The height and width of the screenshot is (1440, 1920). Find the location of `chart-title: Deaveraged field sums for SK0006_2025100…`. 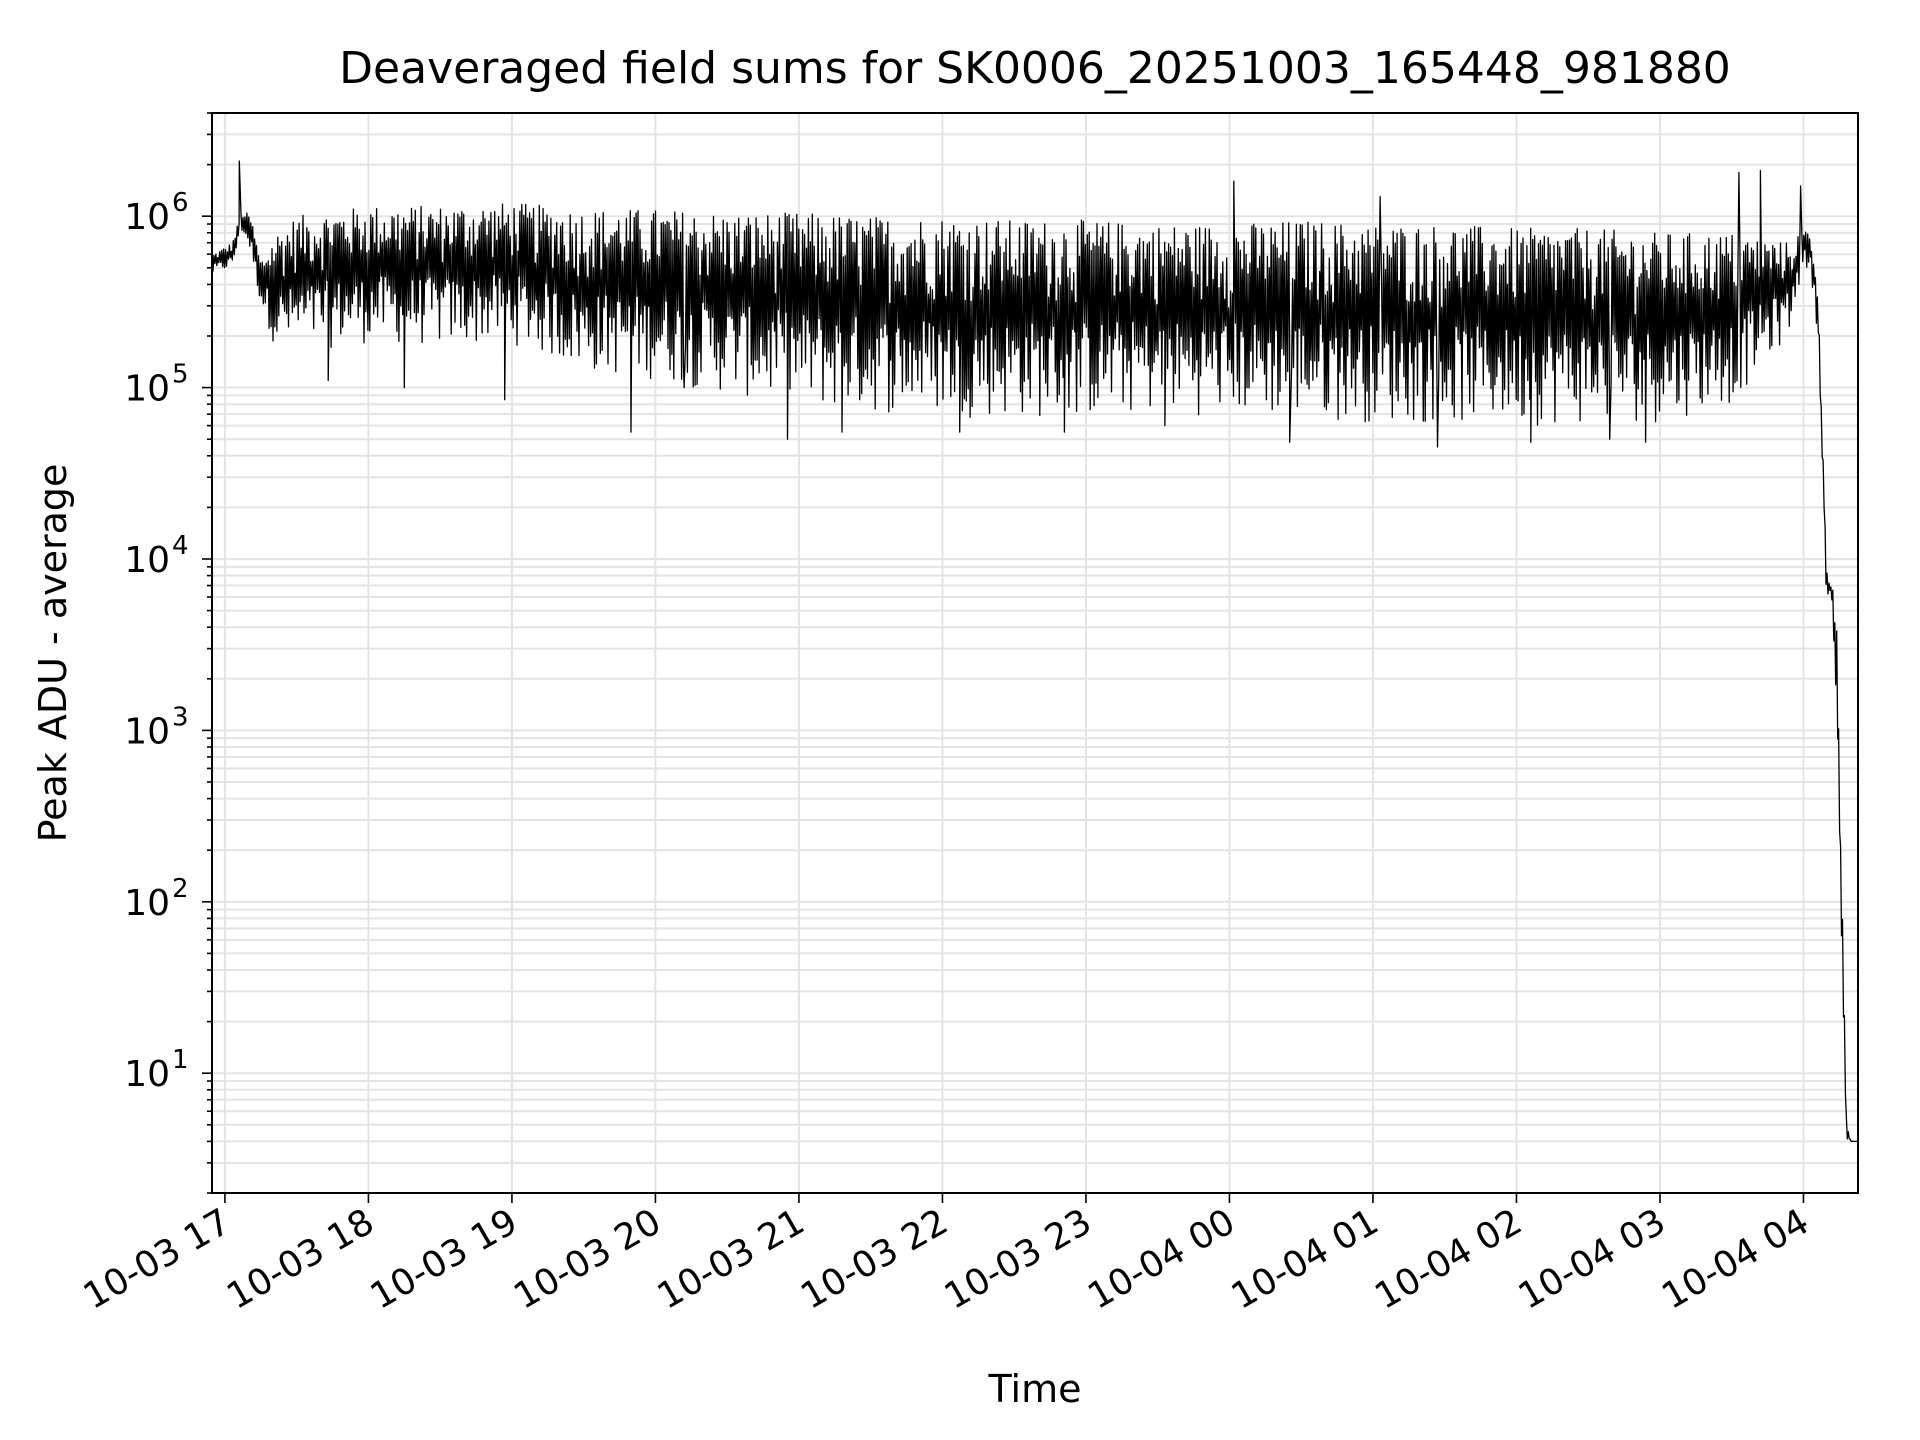

chart-title: Deaveraged field sums for SK0006_2025100… is located at coordinates (1035, 68).